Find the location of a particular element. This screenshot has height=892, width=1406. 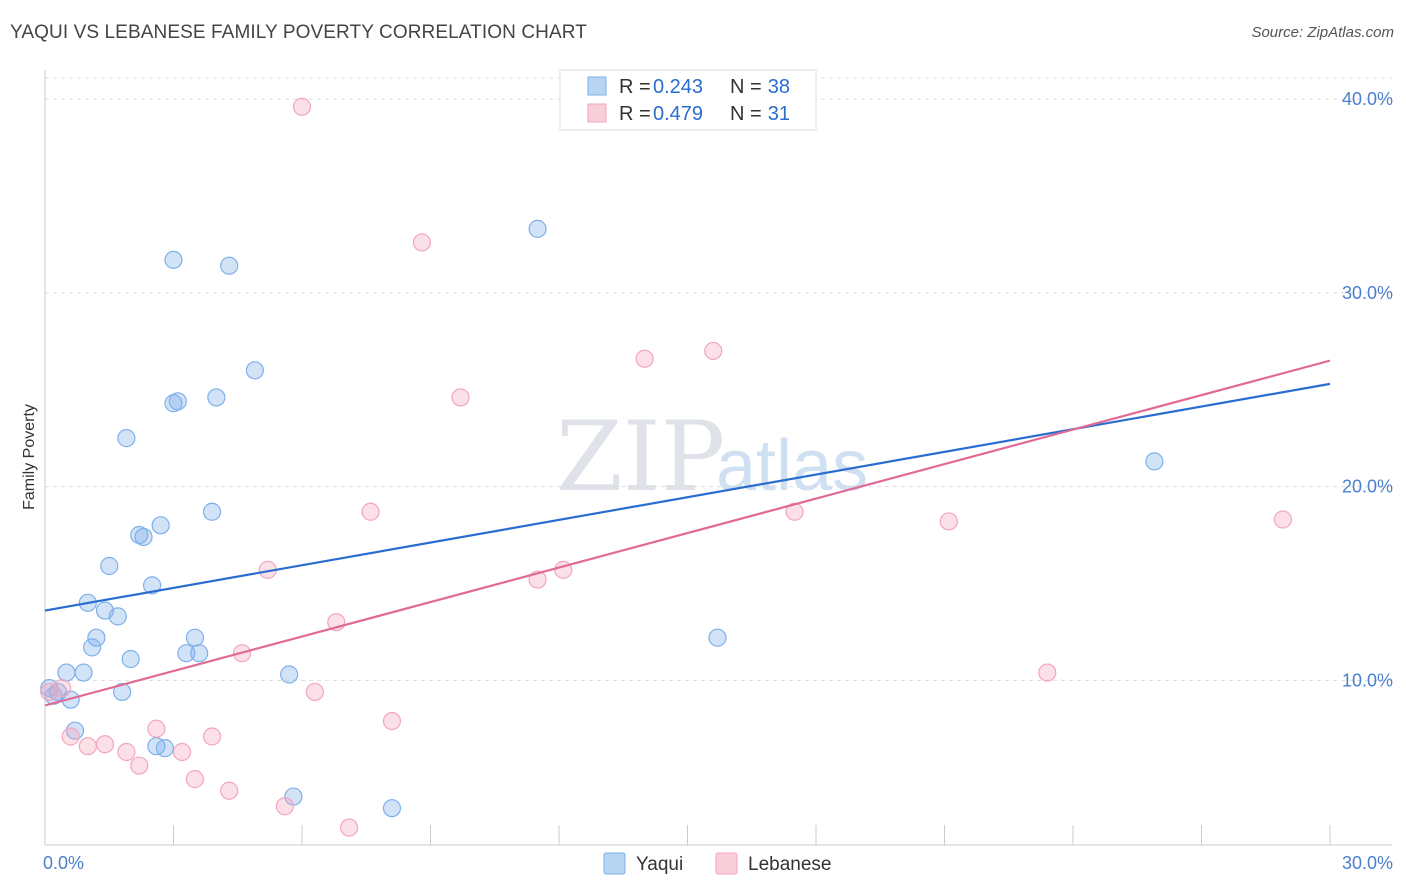

bottom-legend: Yaqui Lebanese is located at coordinates (717, 863).